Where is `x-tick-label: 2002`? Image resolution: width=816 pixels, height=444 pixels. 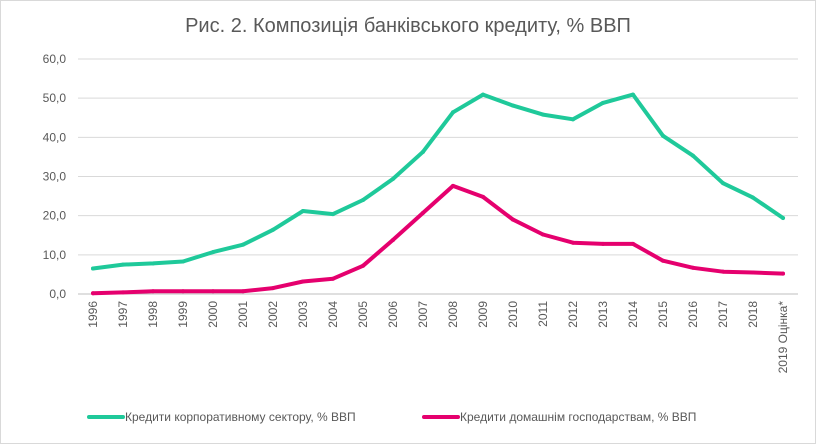 x-tick-label: 2002 is located at coordinates (273, 314).